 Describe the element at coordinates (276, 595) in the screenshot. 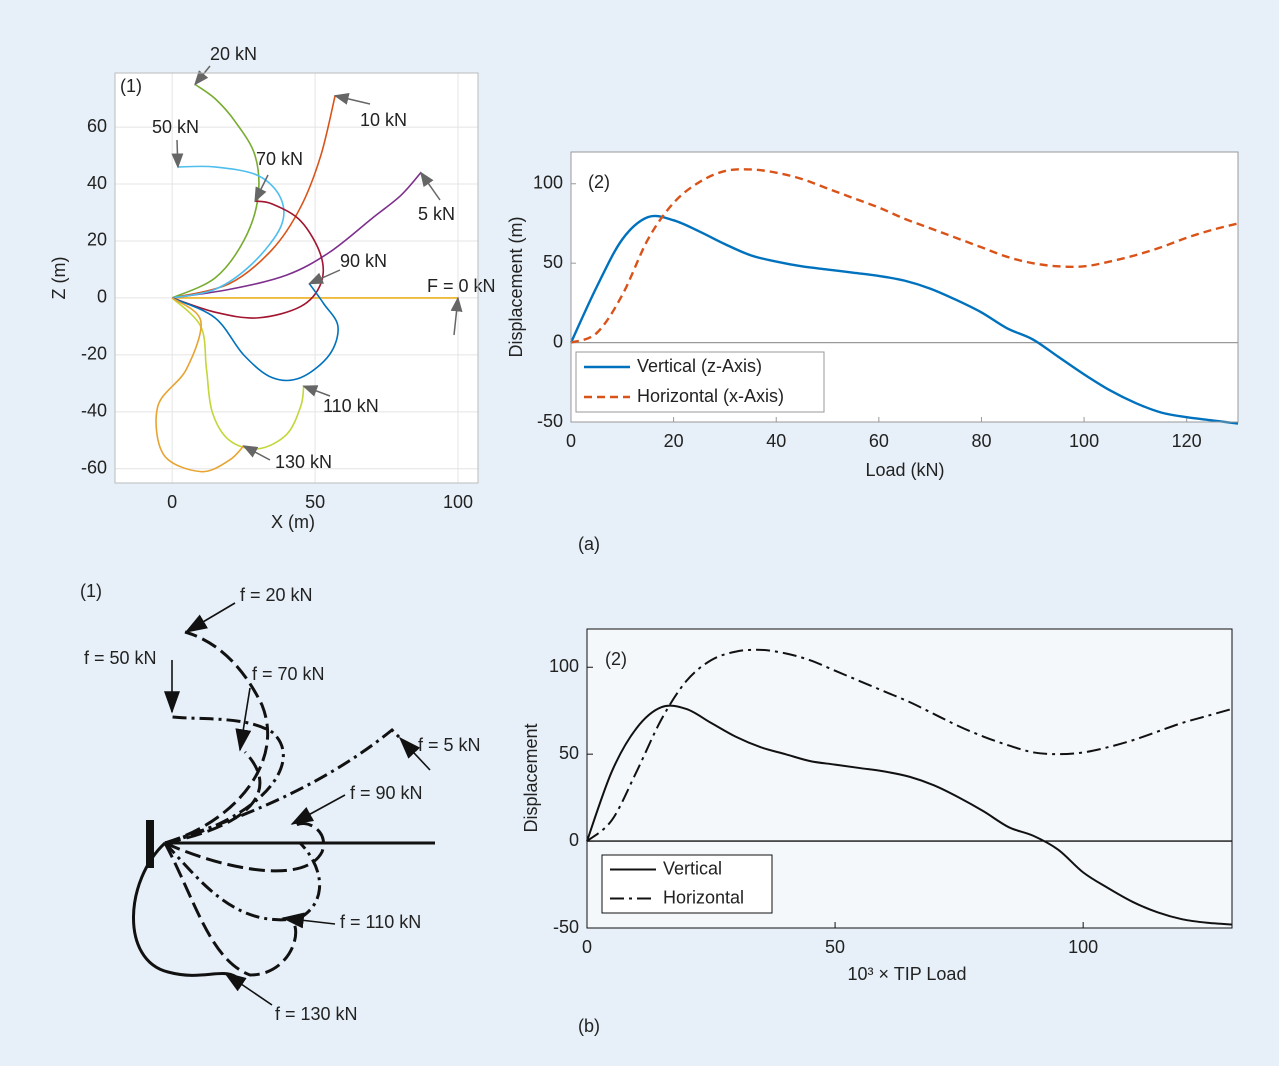

I see `diagram-label: f = 20 kN` at that location.